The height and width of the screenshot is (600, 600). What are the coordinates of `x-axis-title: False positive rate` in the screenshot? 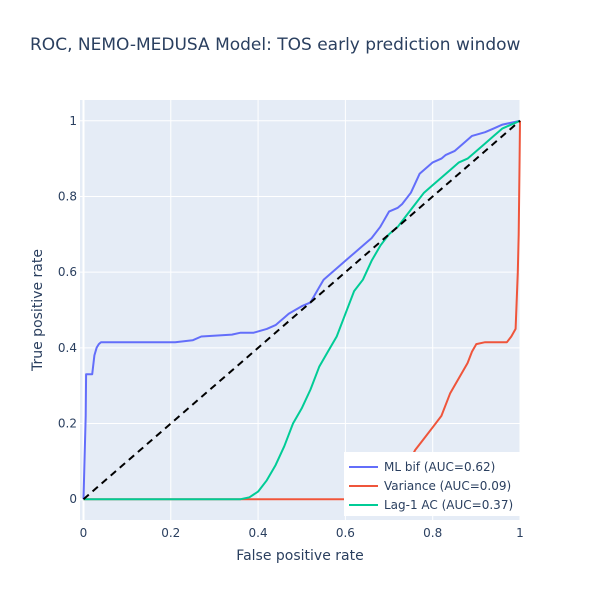 It's located at (299, 556).